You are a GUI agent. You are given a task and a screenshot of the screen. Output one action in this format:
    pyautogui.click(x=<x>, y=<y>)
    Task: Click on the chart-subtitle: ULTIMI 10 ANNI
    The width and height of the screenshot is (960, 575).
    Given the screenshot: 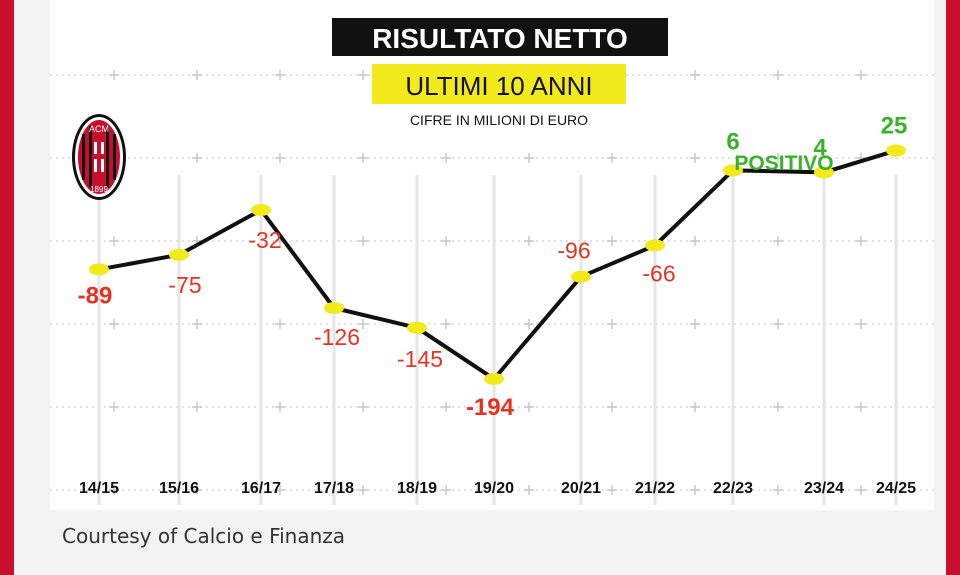 What is the action you would take?
    pyautogui.click(x=498, y=86)
    